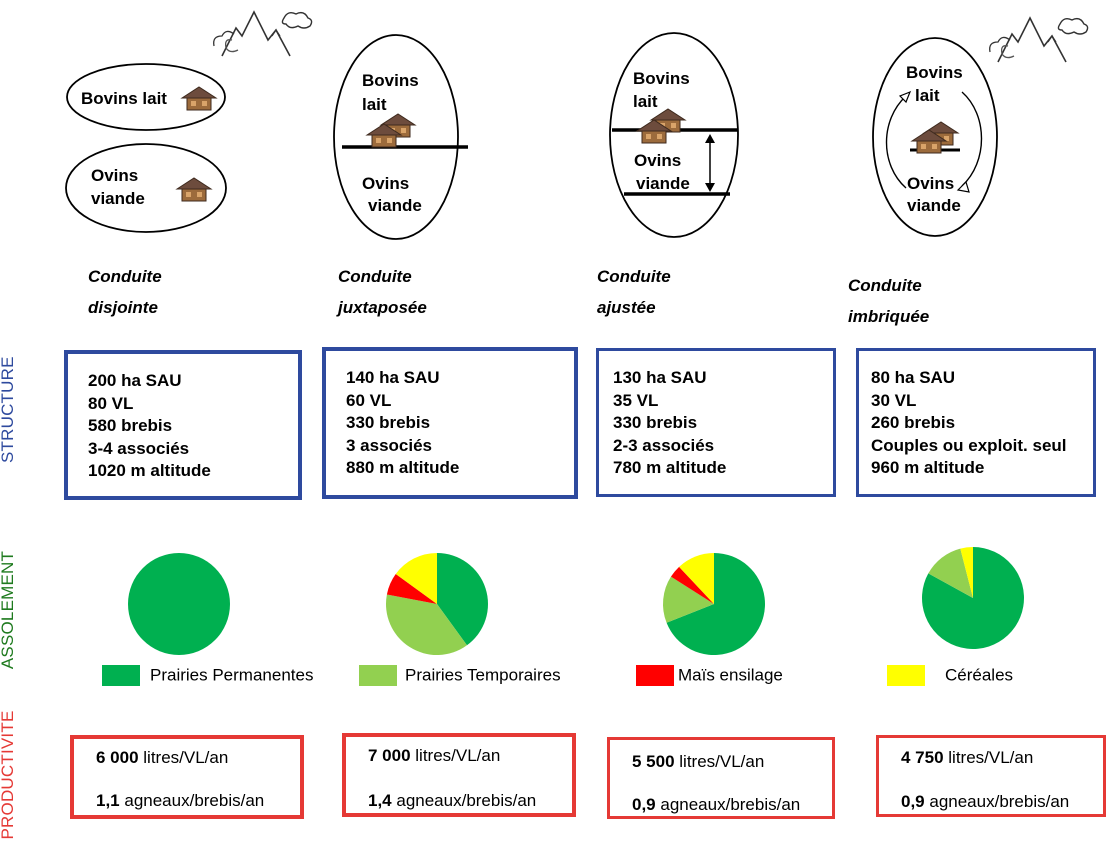  I want to click on structure-brebis: 330 brebis, so click(388, 422).